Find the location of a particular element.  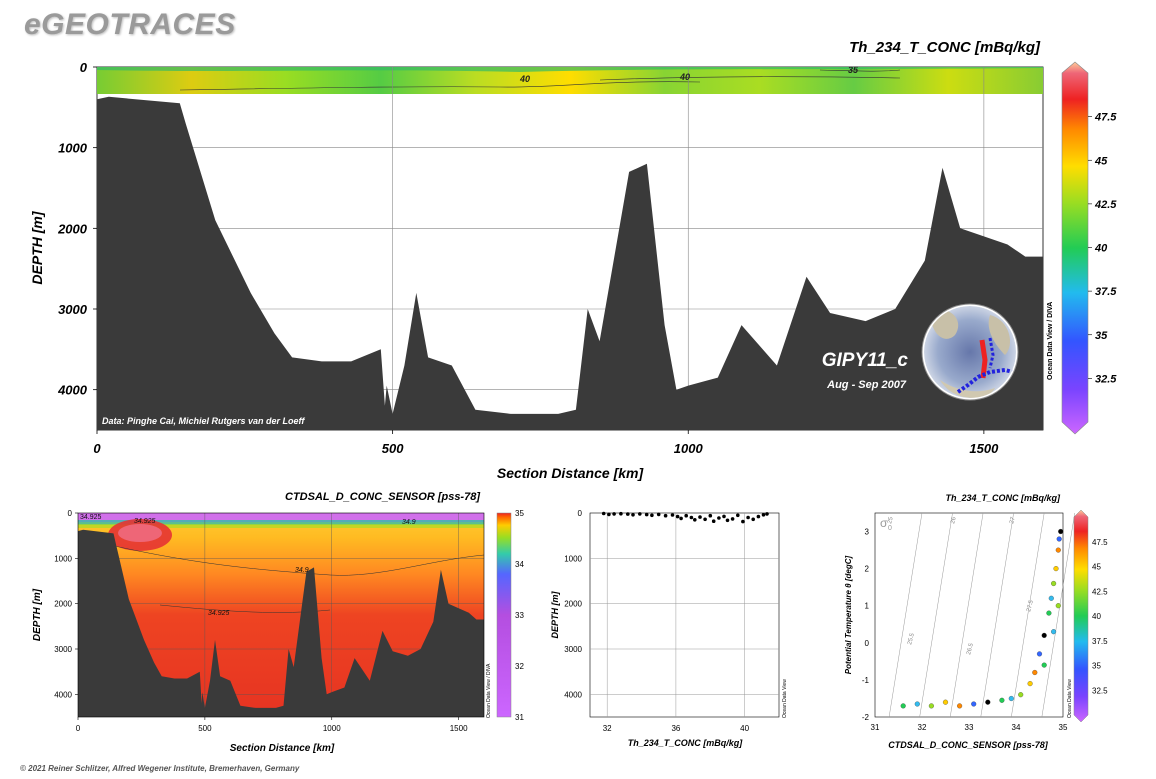

profile-grid is located at coordinates (684, 615).